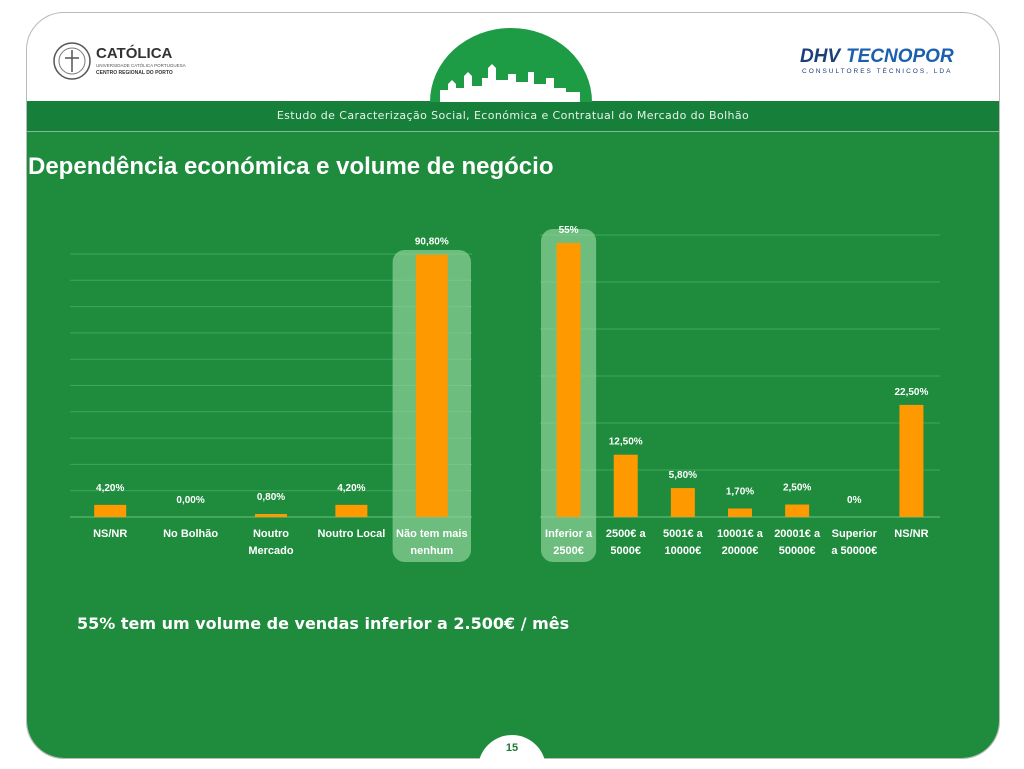 This screenshot has height=769, width=1024. Describe the element at coordinates (134, 53) in the screenshot. I see `logo-left-name: CATÓLICA` at that location.